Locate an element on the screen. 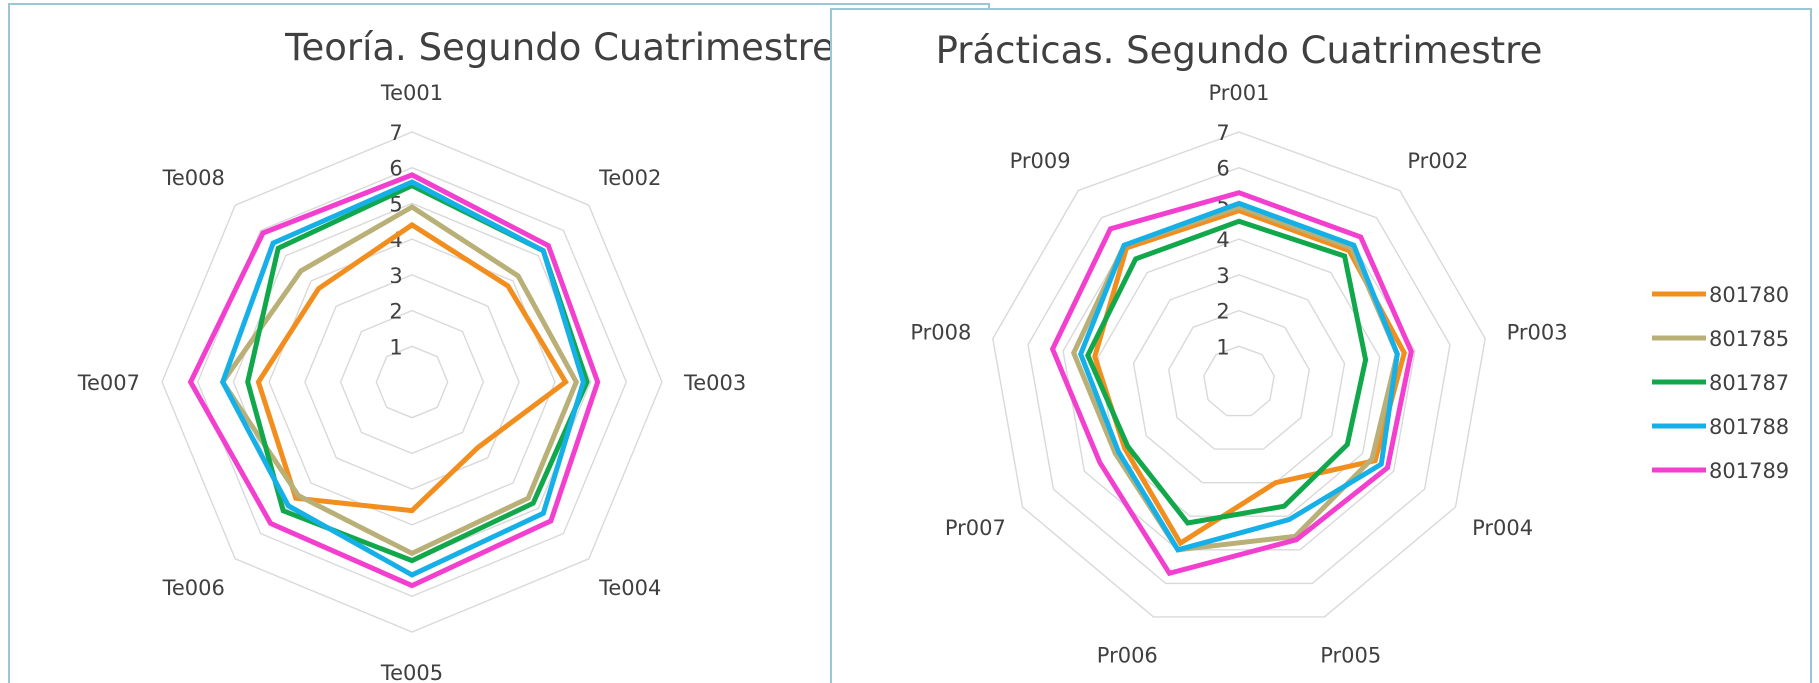 The image size is (1819, 683). legend-item-801788: 801788 is located at coordinates (1720, 427).